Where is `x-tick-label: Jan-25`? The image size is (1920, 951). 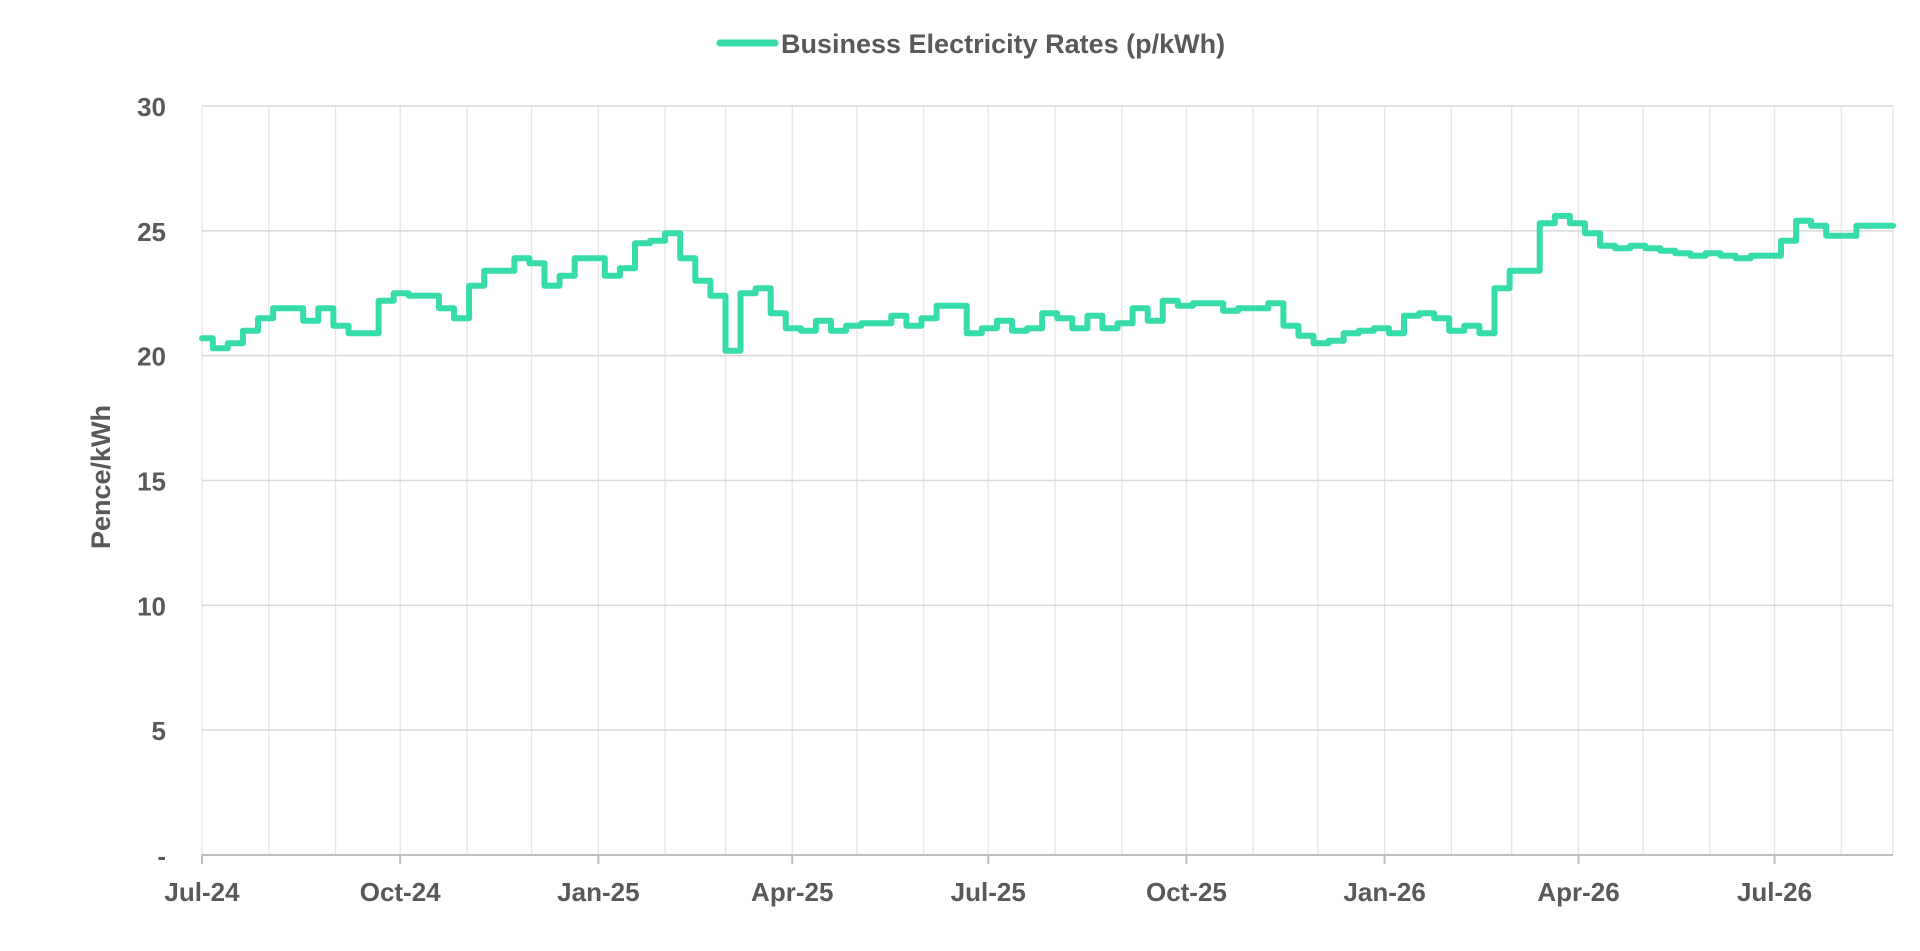 x-tick-label: Jan-25 is located at coordinates (598, 892).